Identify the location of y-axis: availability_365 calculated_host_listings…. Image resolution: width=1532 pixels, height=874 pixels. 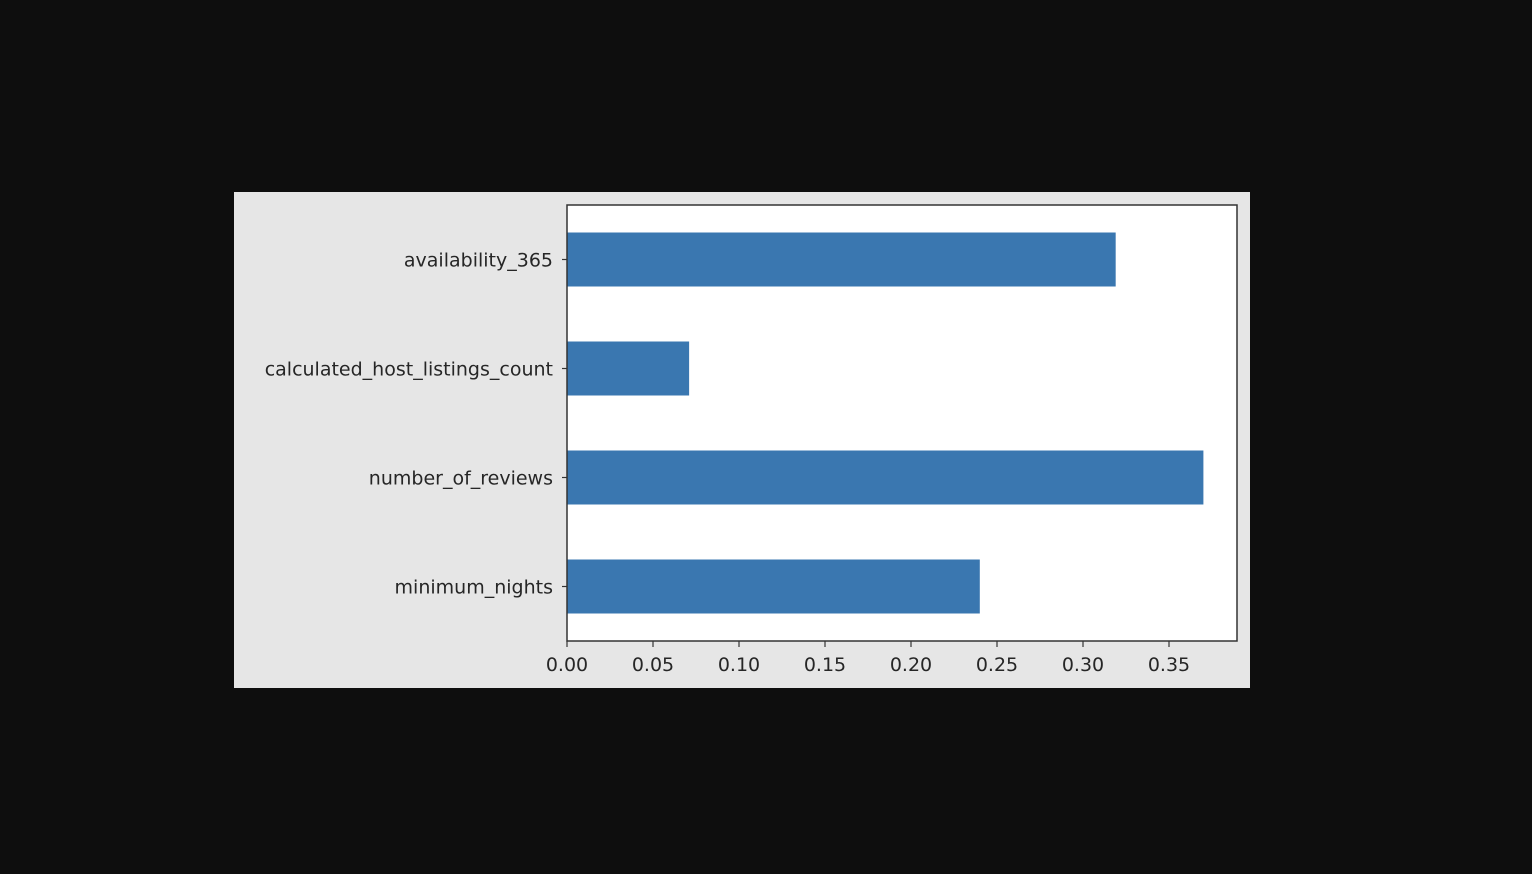
(416, 424).